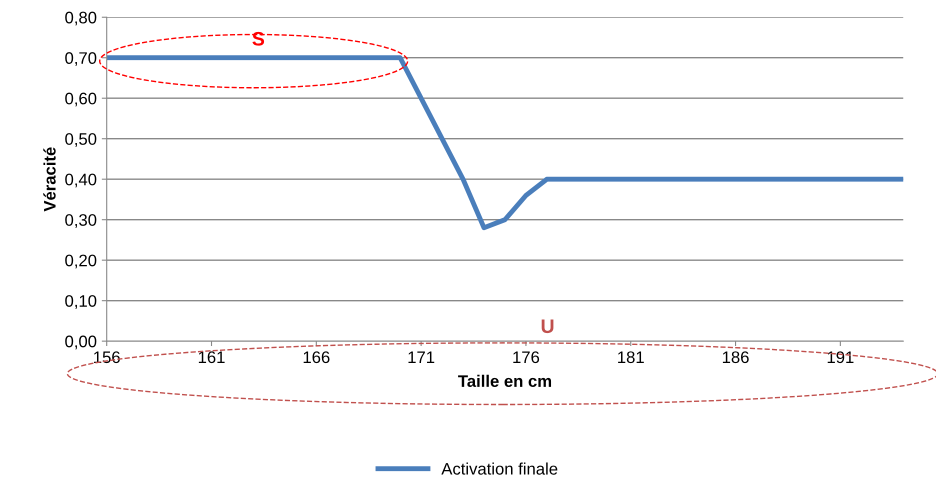 The image size is (936, 493). What do you see at coordinates (80, 221) in the screenshot?
I see `y-tick-label: 0,30` at bounding box center [80, 221].